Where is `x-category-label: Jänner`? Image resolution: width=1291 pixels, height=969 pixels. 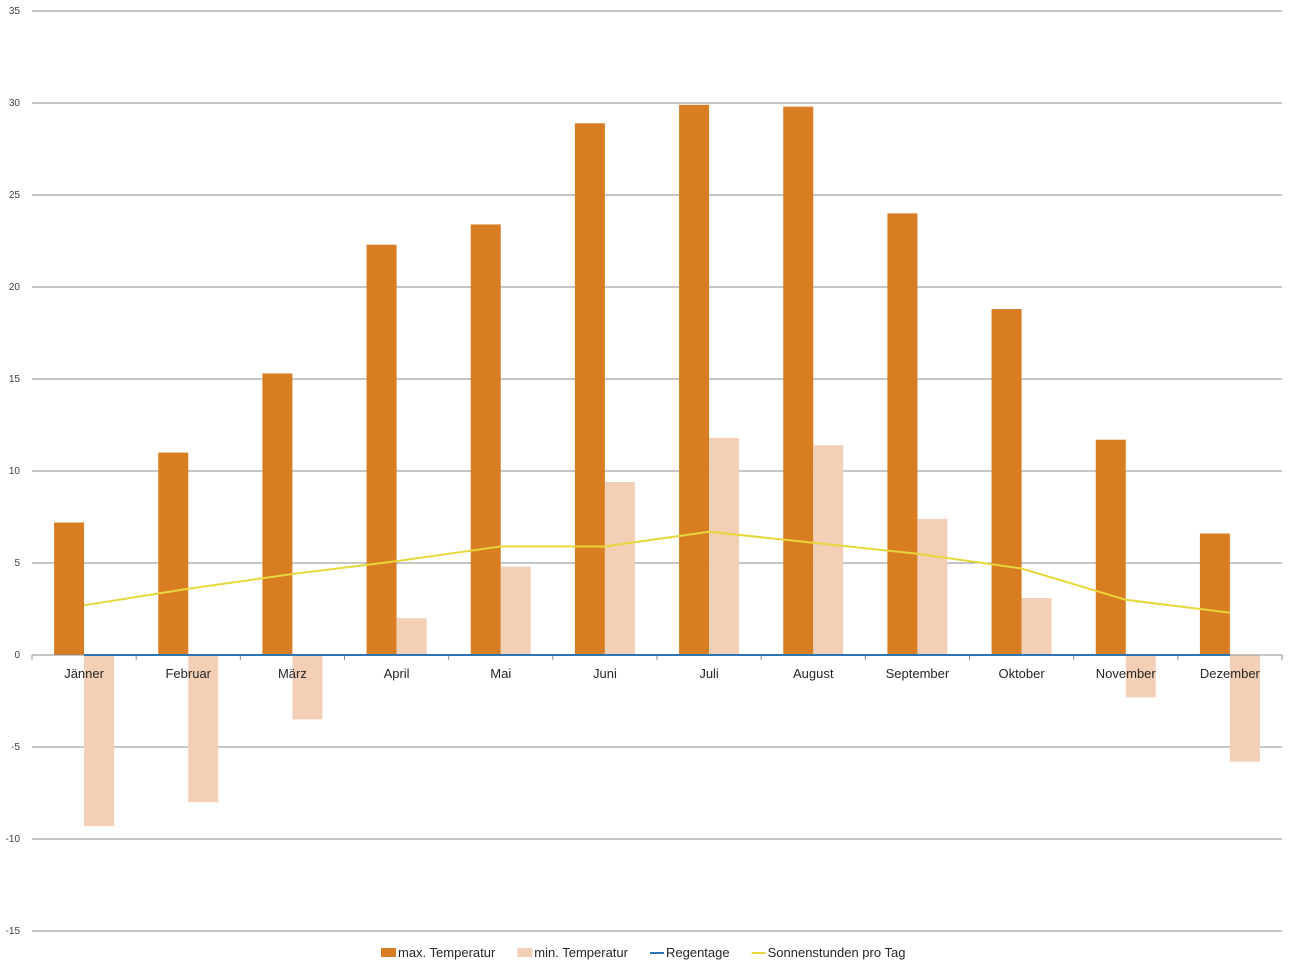
x-category-label: Jänner is located at coordinates (84, 673).